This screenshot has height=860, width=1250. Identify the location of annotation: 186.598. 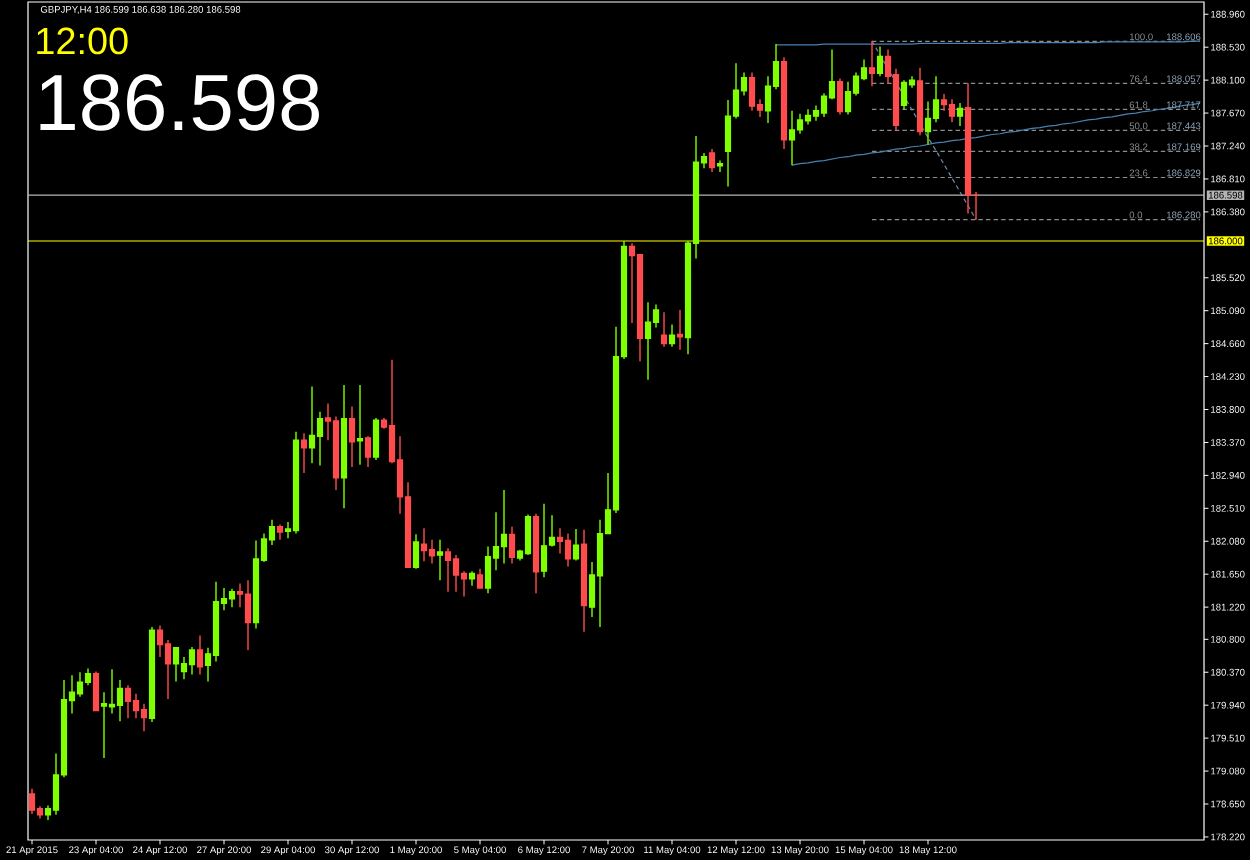
(179, 102).